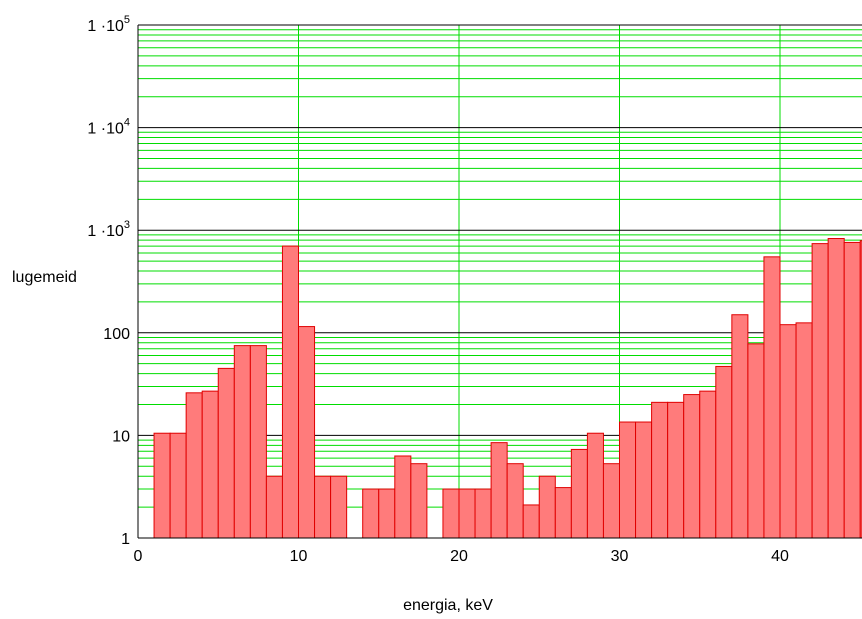  Describe the element at coordinates (448, 605) in the screenshot. I see `x-axis-title: energia, keV` at that location.